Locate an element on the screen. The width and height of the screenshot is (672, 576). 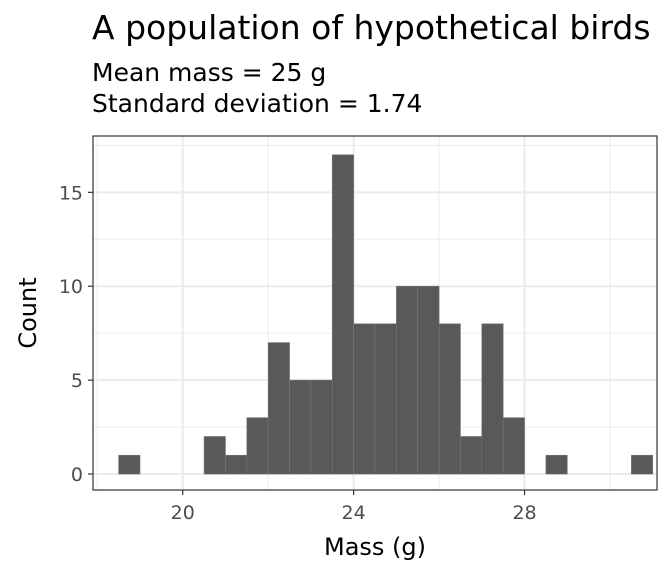
chart-subtitle-sd: Standard deviation = 1.74 is located at coordinates (257, 103).